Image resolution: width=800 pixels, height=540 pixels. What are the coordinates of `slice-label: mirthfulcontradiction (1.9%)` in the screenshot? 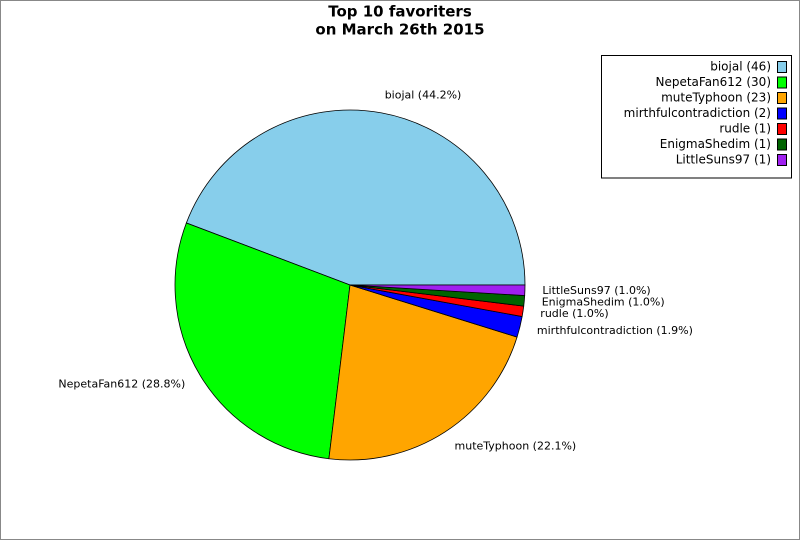 It's located at (615, 330).